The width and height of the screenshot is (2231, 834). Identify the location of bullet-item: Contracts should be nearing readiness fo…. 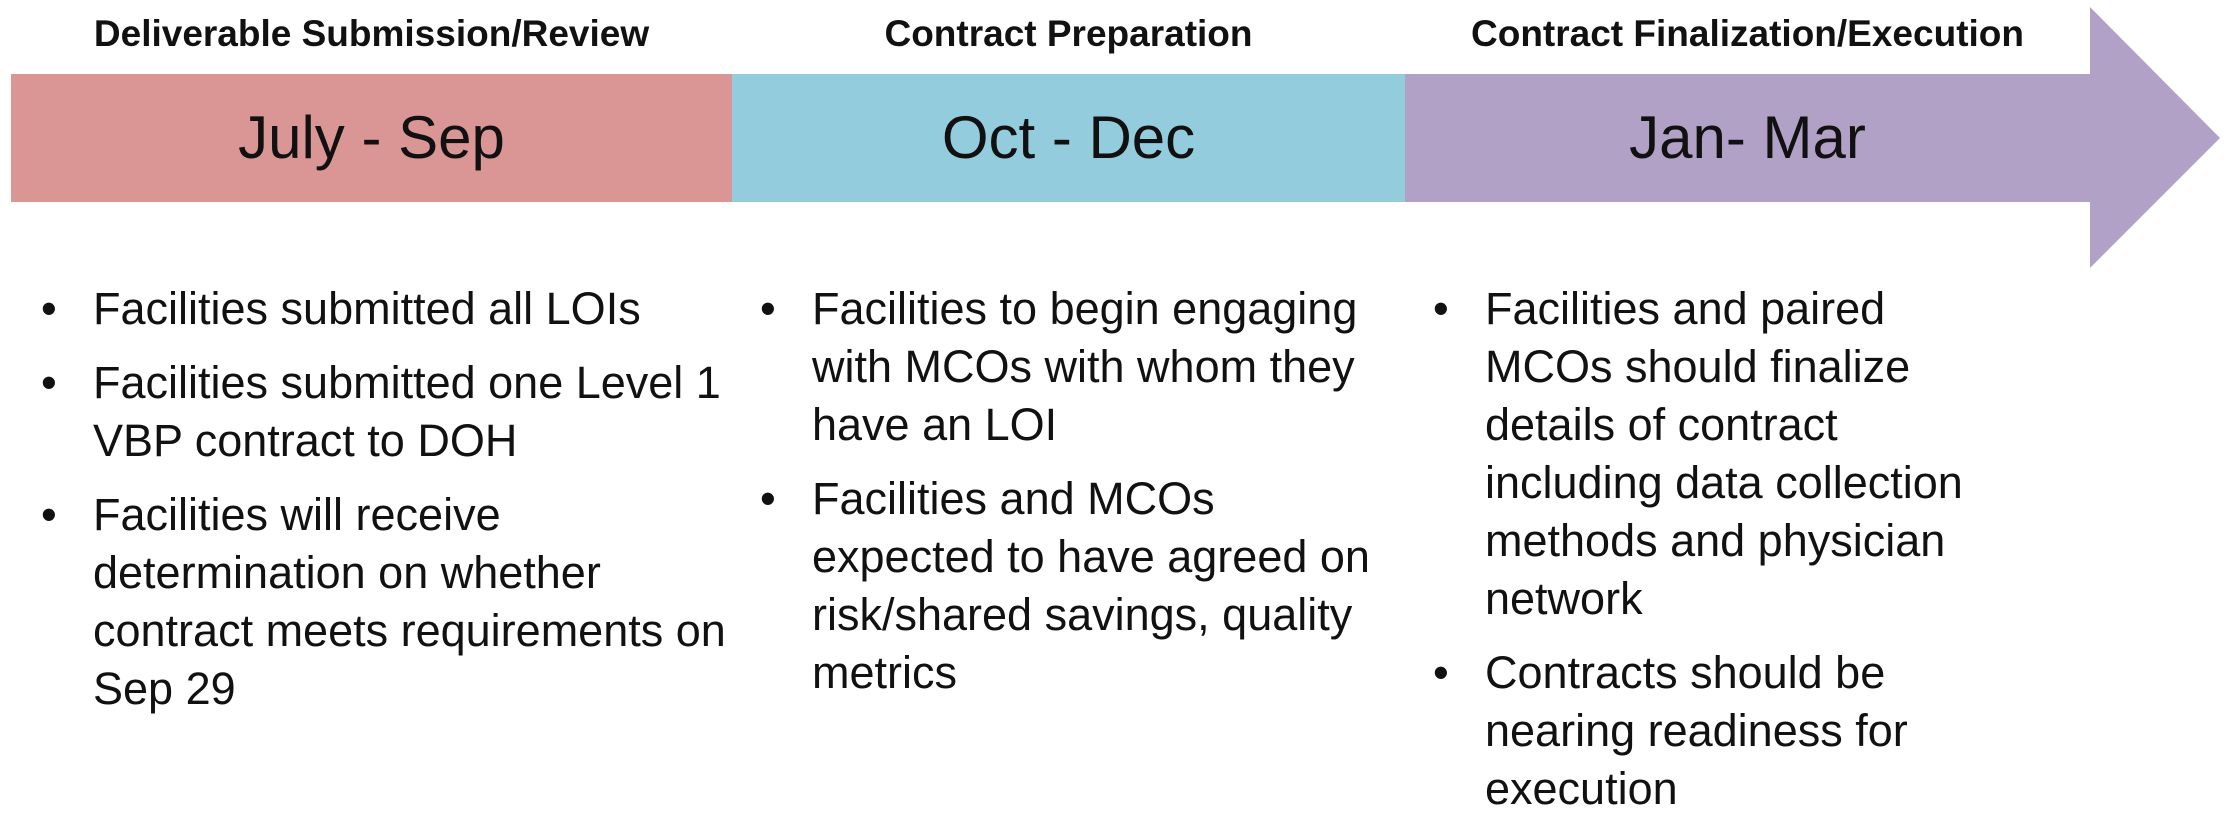
(1729, 731).